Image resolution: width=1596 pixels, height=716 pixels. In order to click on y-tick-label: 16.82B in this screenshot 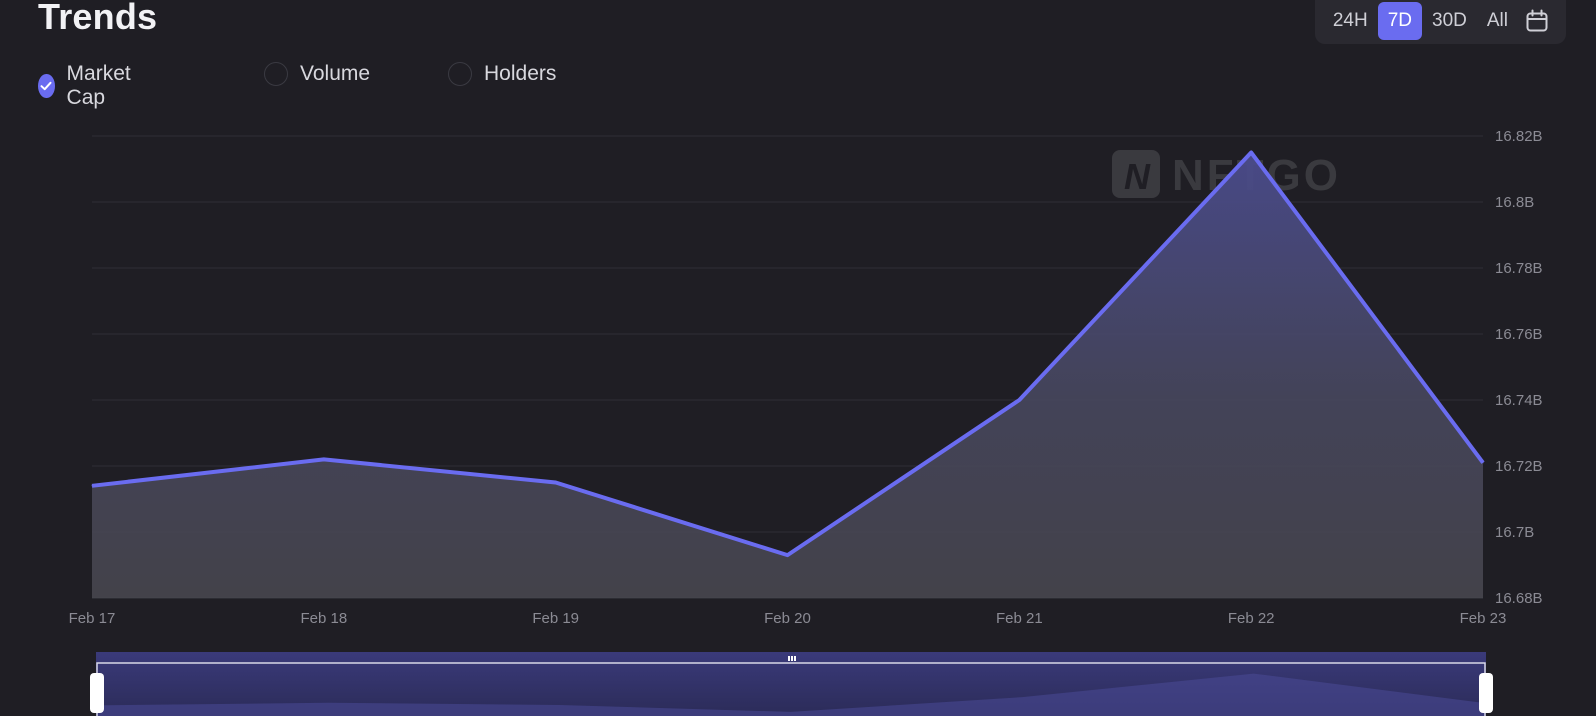, I will do `click(1519, 136)`.